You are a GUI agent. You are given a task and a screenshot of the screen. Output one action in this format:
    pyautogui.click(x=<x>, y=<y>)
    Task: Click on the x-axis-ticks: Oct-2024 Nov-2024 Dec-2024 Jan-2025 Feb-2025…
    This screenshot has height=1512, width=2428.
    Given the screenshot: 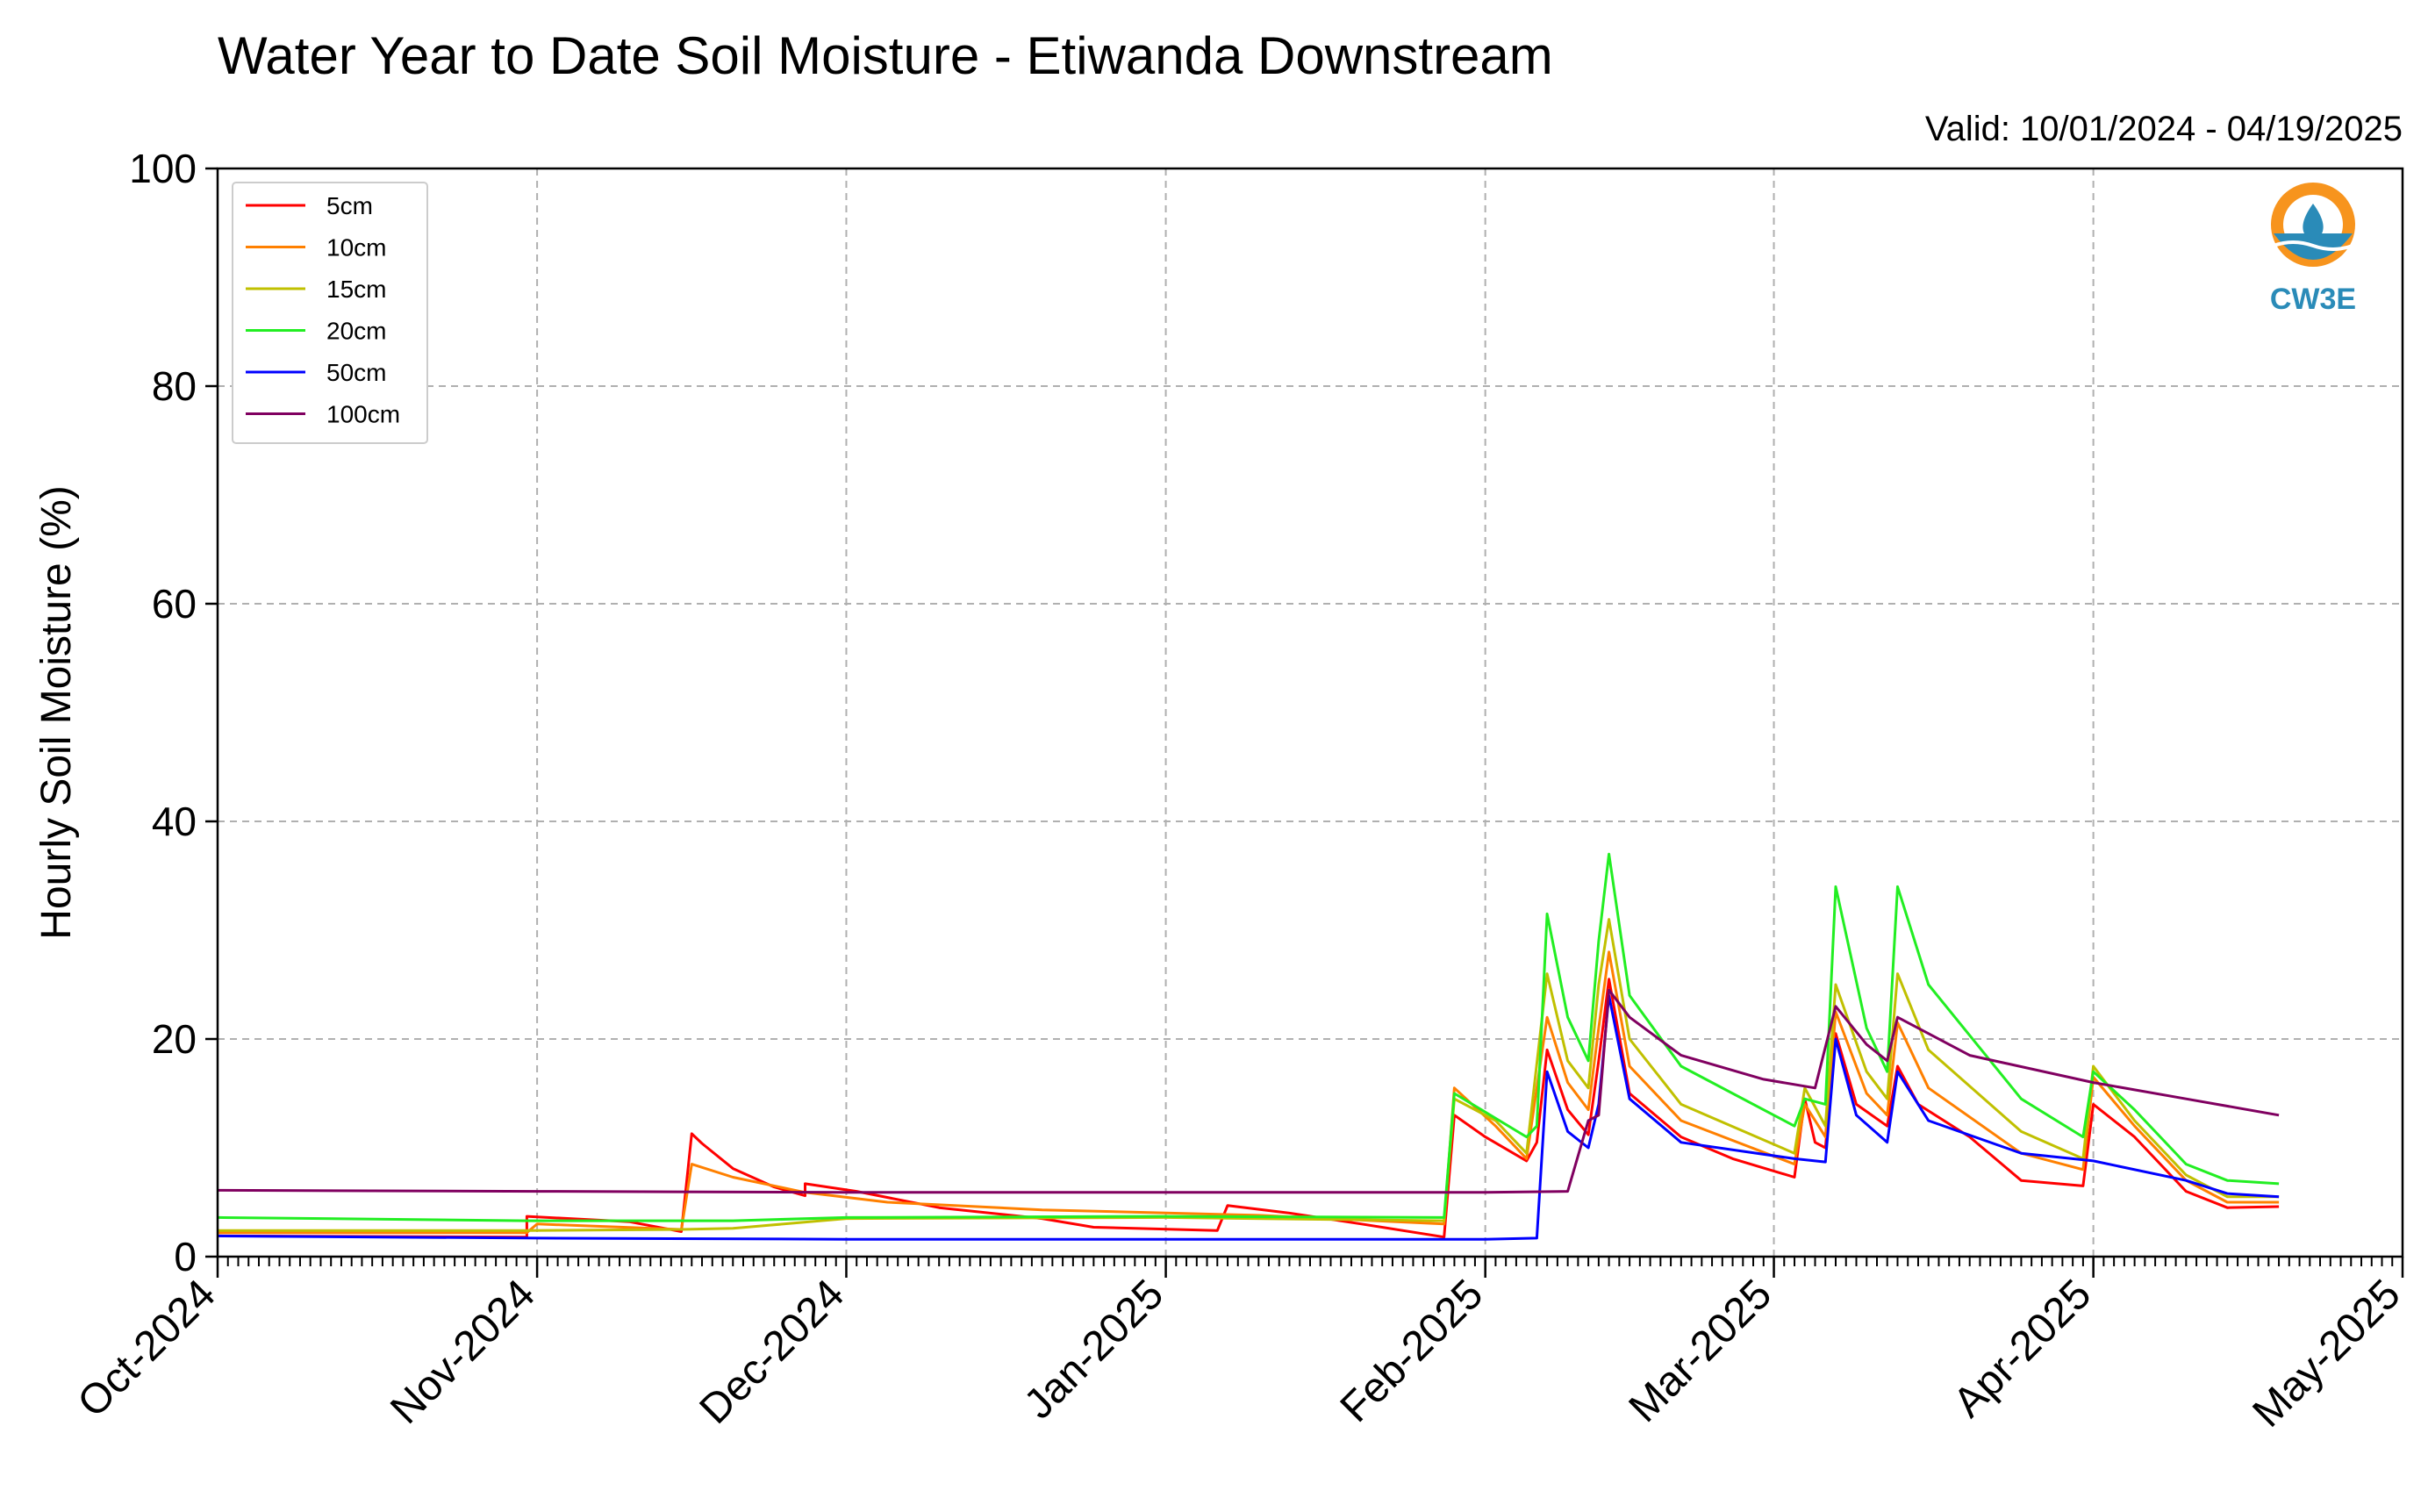 What is the action you would take?
    pyautogui.click(x=1239, y=1347)
    